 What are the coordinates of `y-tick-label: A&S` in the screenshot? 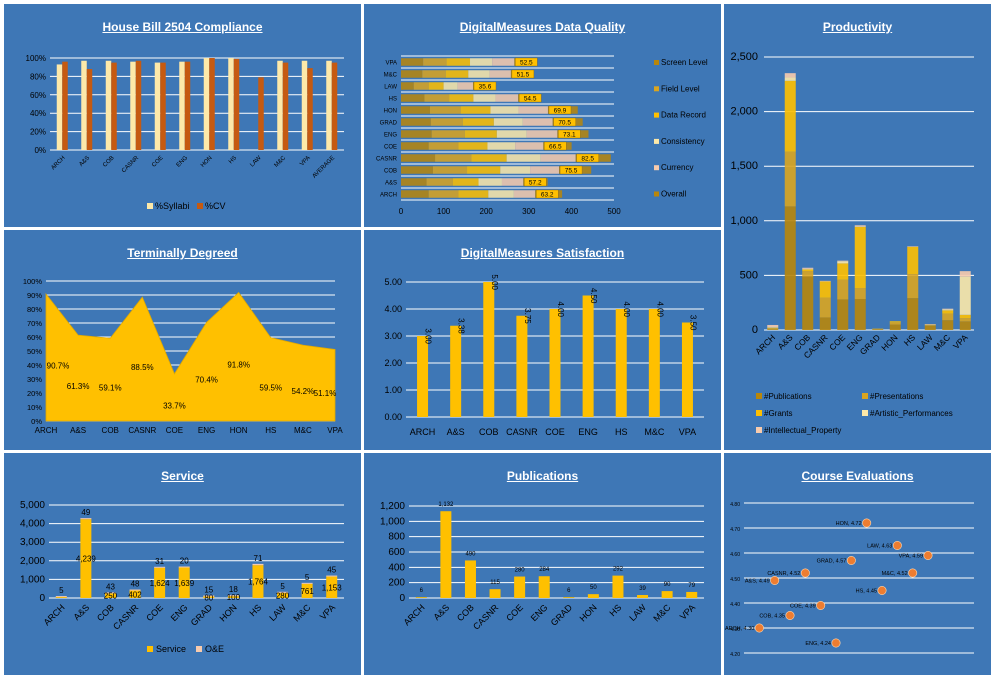 It's located at (391, 184).